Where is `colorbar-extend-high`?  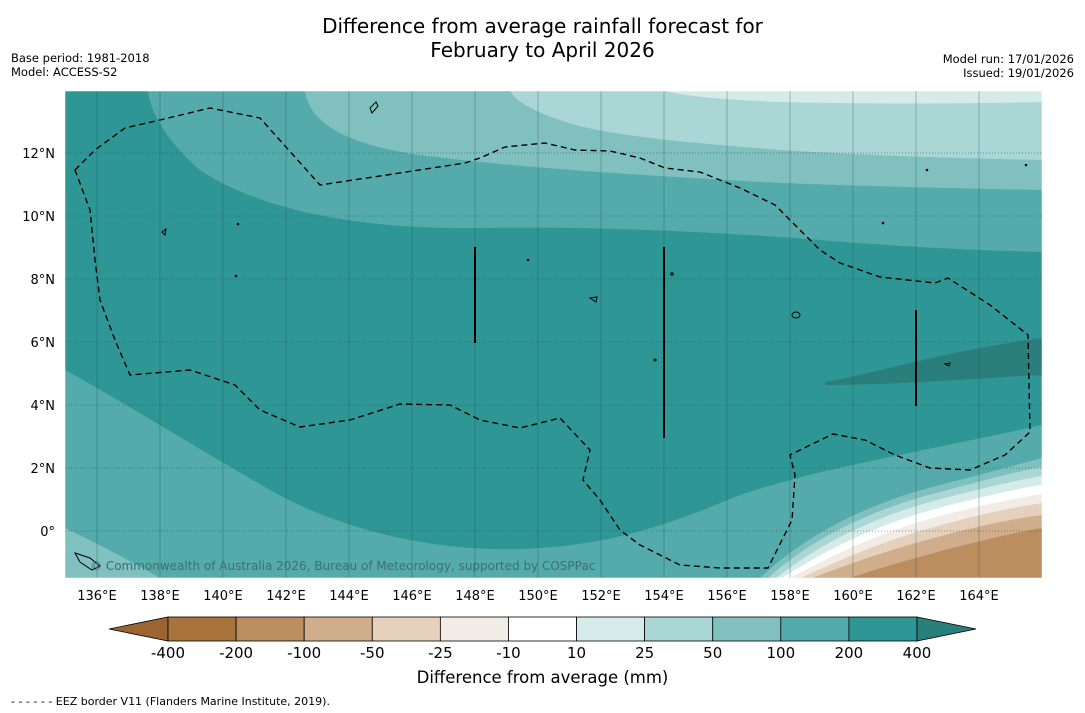
colorbar-extend-high is located at coordinates (946, 629).